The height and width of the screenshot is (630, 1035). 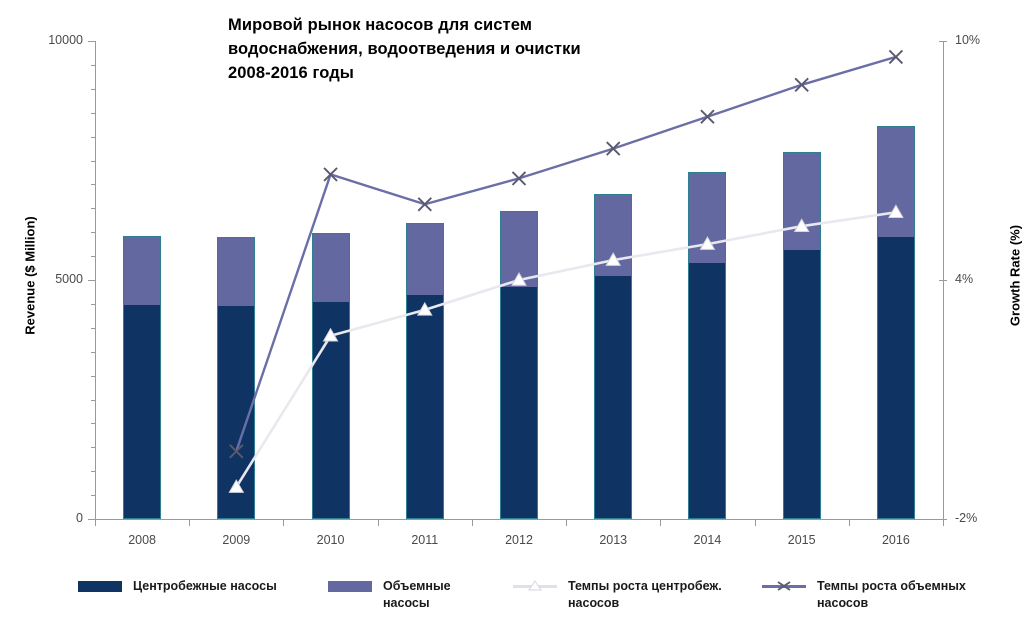 I want to click on chart-title-line-3: 2008-2016 годы, so click(x=291, y=72).